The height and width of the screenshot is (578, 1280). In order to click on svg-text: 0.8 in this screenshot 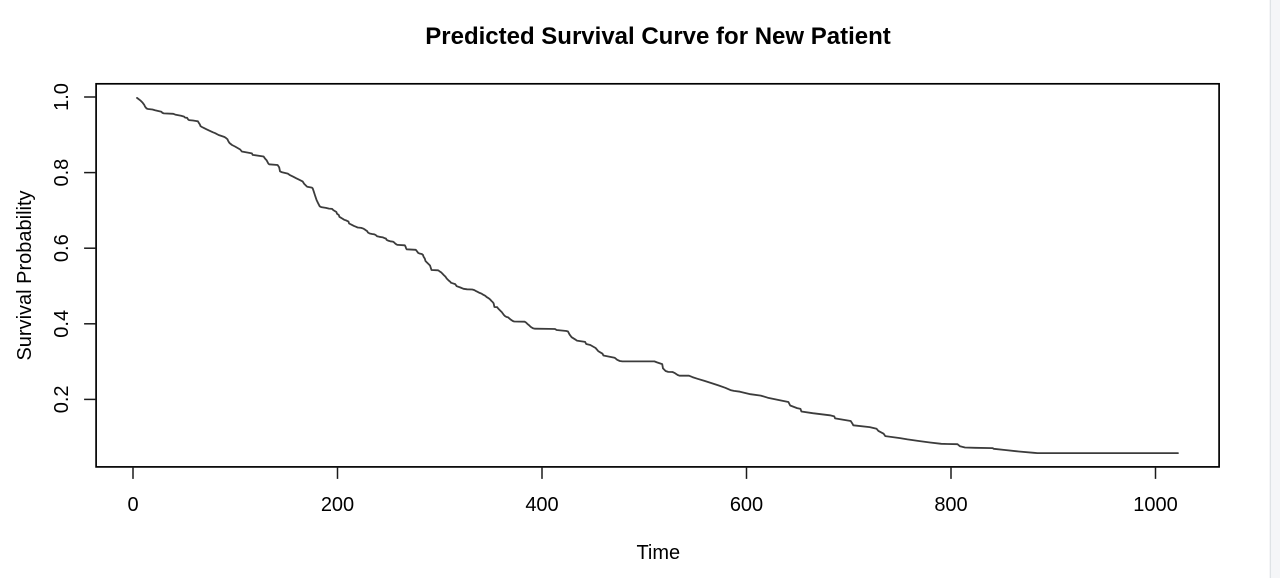, I will do `click(62, 173)`.